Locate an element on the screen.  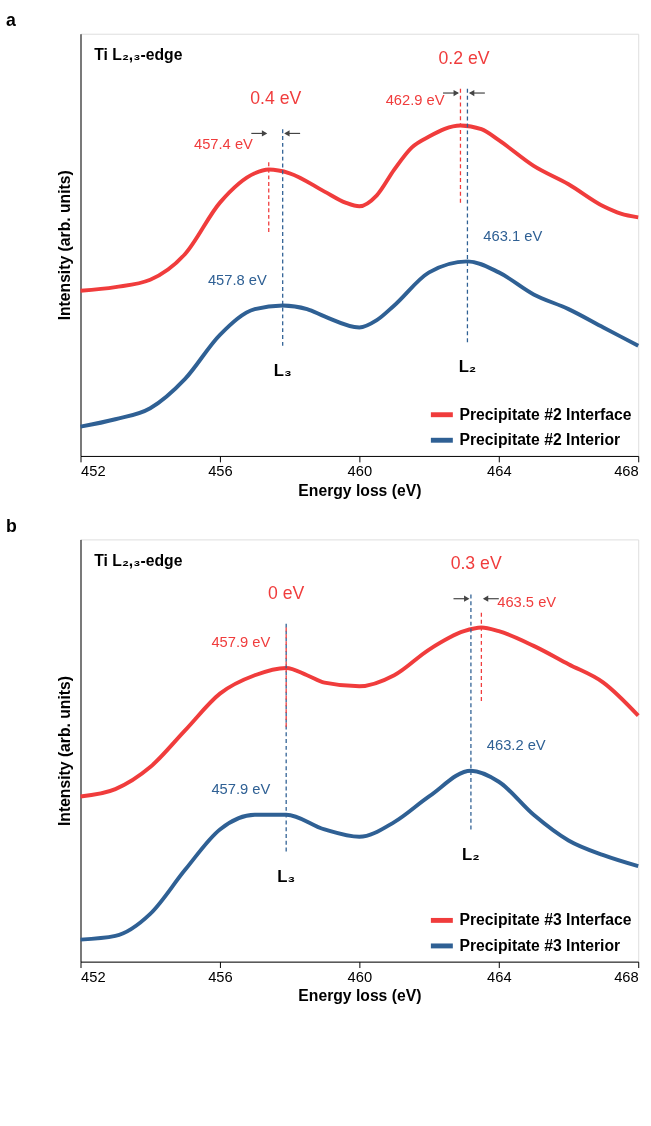
chart-title: a is located at coordinates (10, 19).